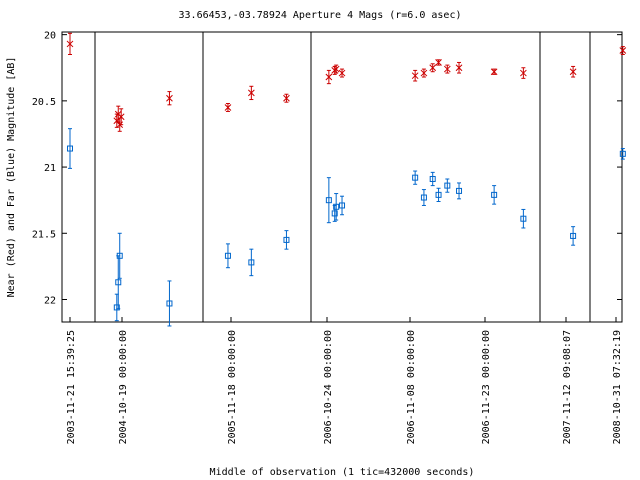 This screenshot has height=480, width=640. Describe the element at coordinates (11, 177) in the screenshot. I see `y-axis-label: Near (Red) and Far (Blue) Magnitude [AB]` at that location.